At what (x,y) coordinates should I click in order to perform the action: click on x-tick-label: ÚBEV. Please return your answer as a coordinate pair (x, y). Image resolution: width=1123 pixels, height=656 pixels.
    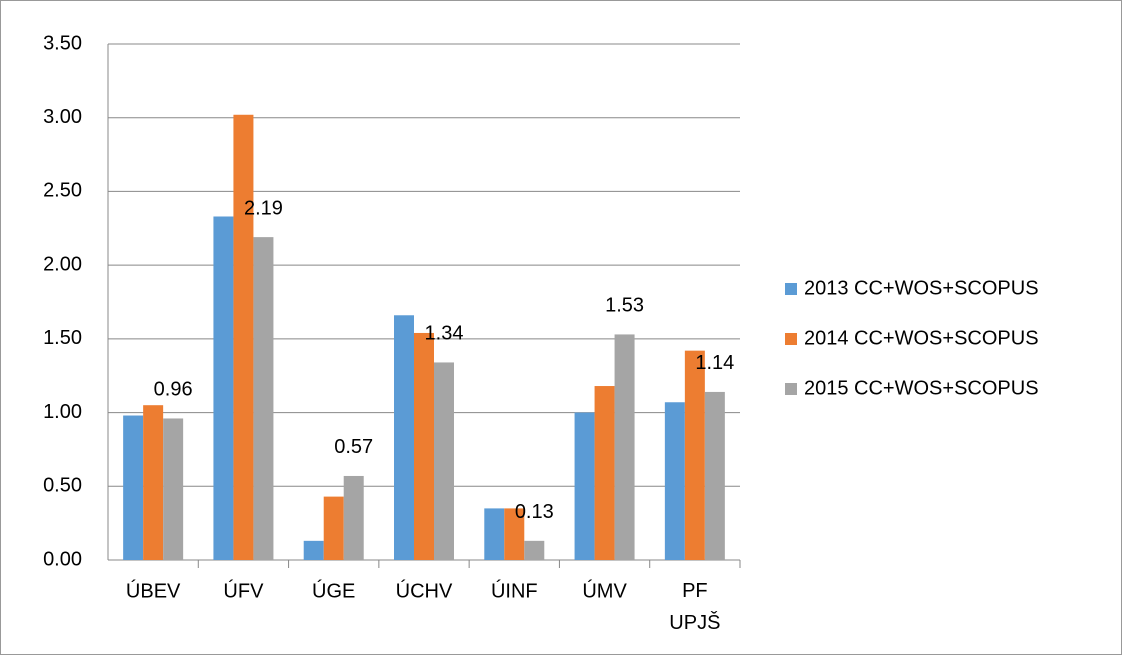
    Looking at the image, I should click on (153, 590).